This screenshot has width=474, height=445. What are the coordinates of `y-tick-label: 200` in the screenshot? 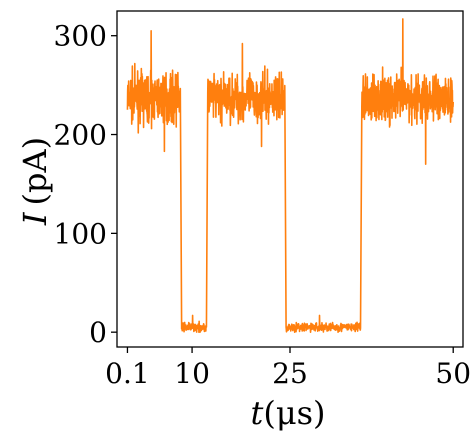 It's located at (80, 135).